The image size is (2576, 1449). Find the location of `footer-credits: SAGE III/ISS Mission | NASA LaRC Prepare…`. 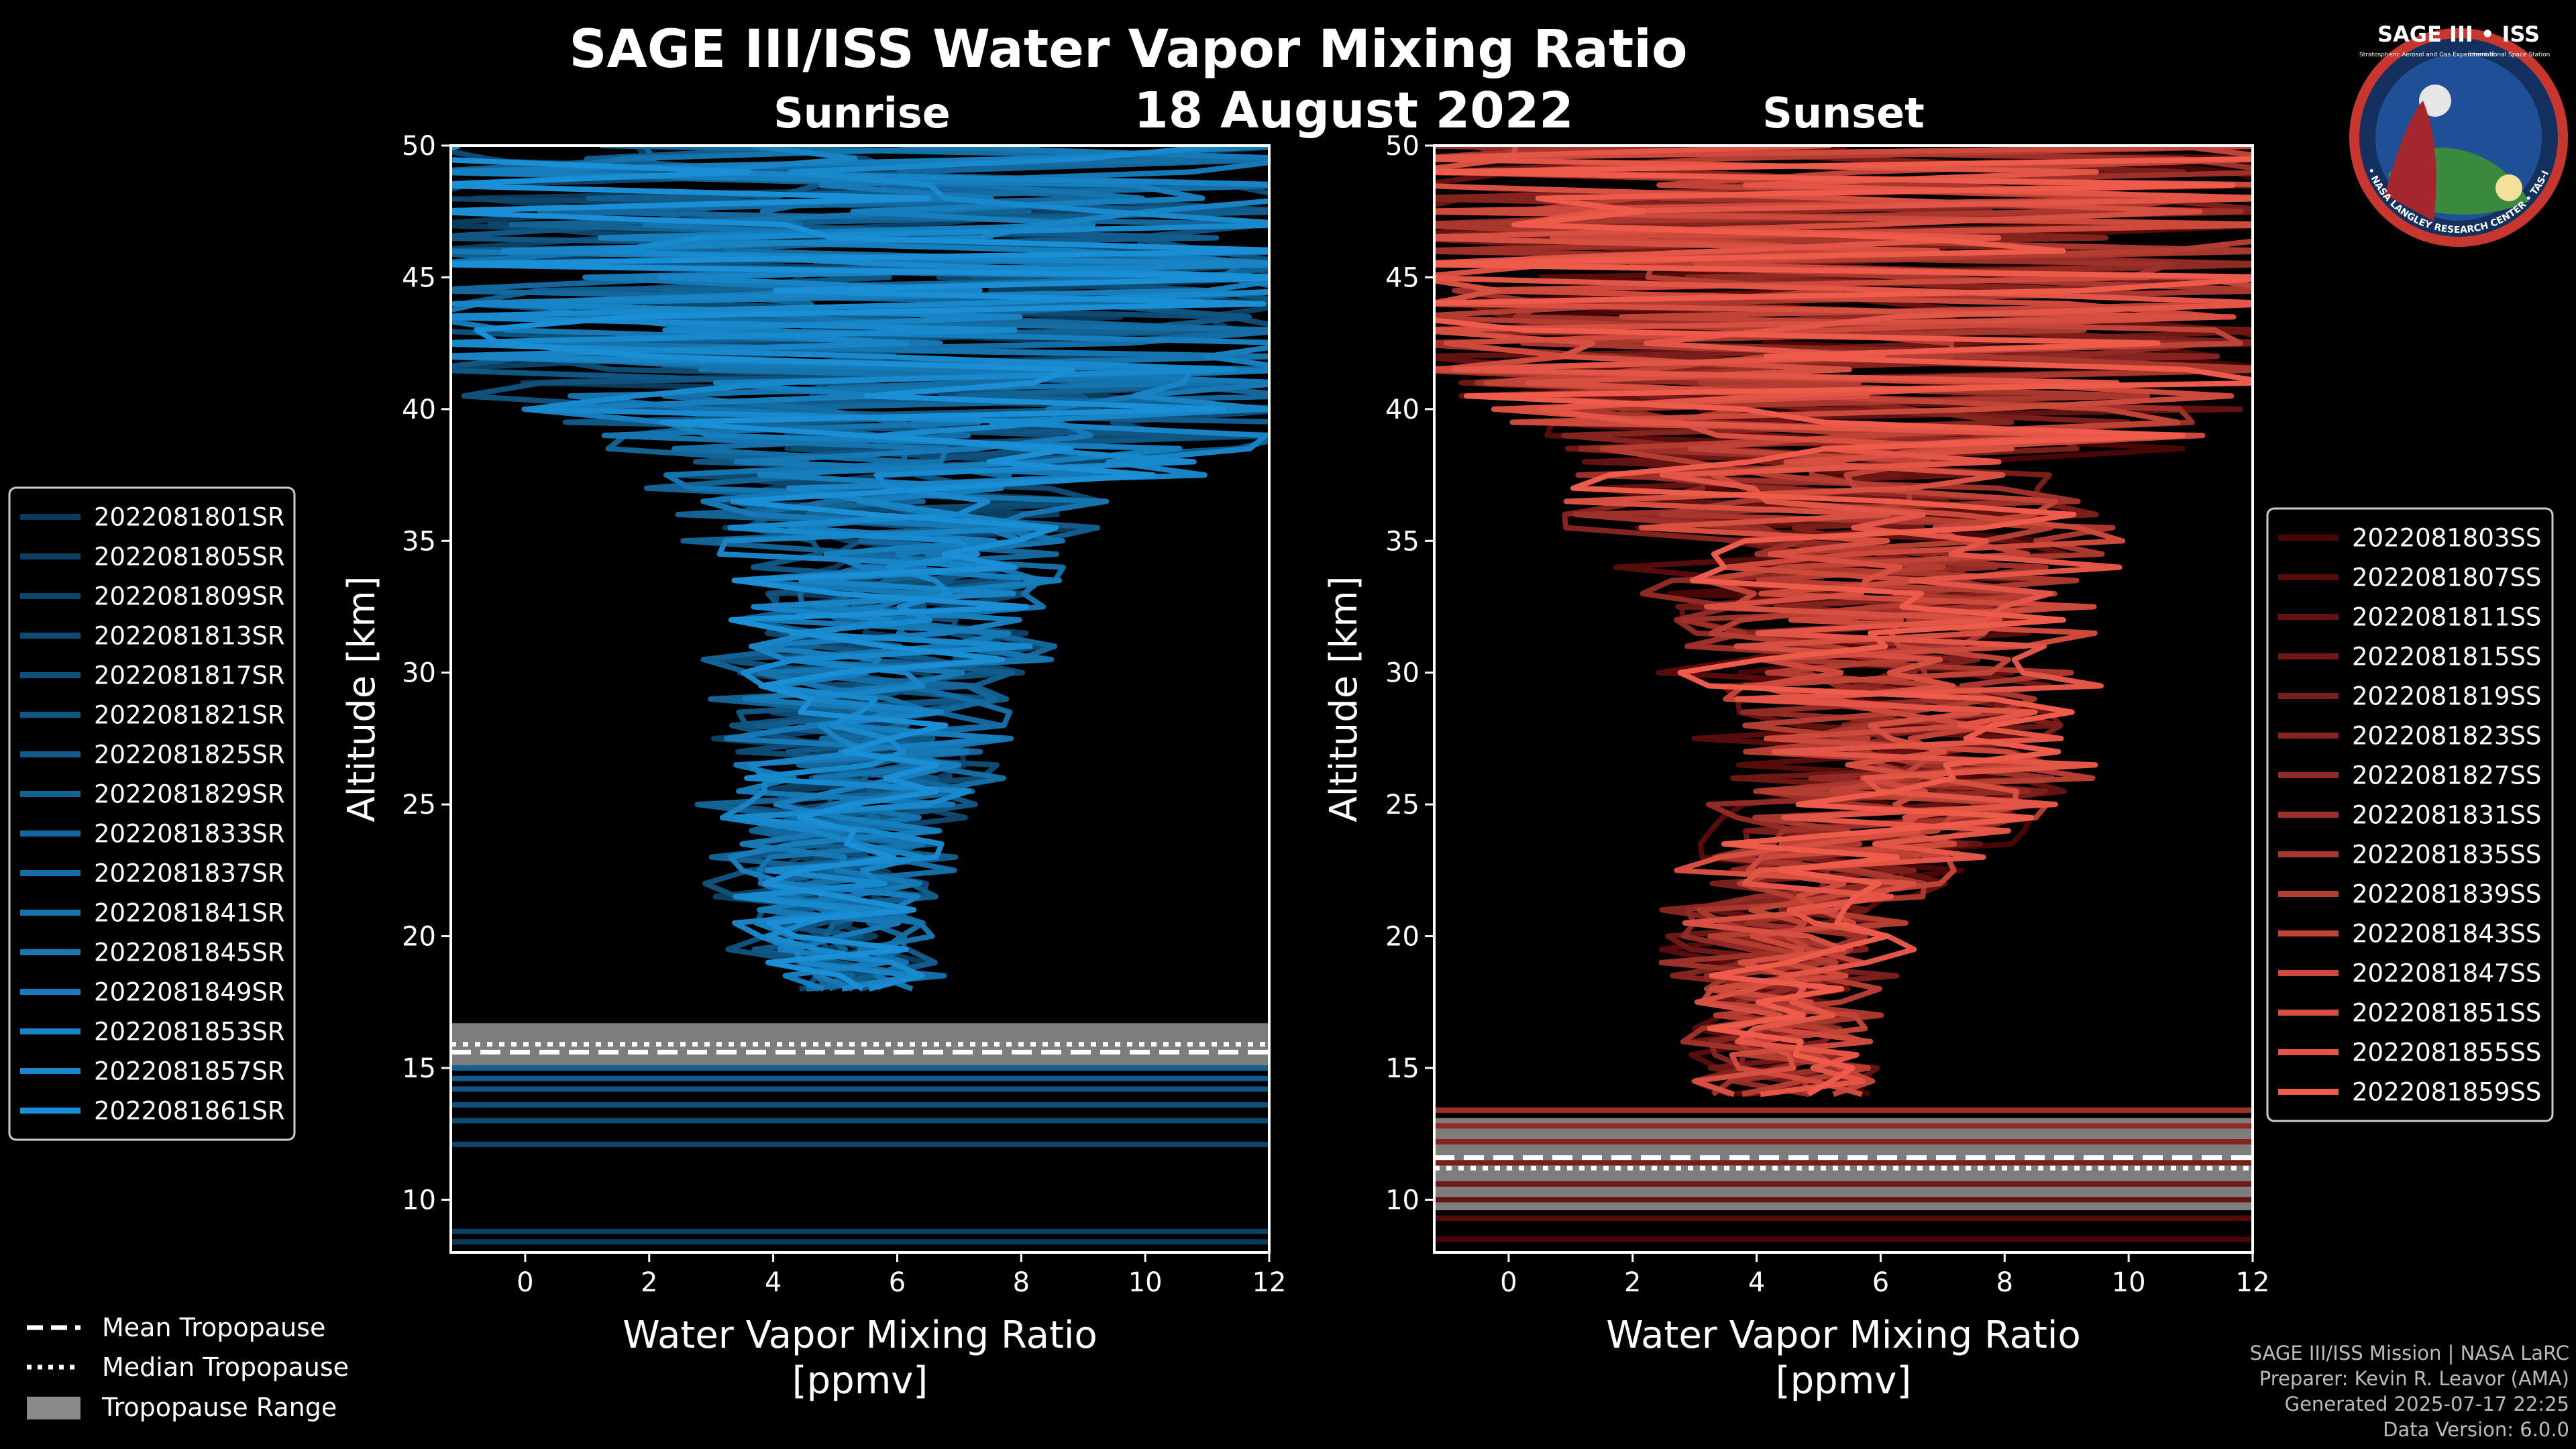

footer-credits: SAGE III/ISS Mission | NASA LaRC Prepare… is located at coordinates (2409, 1391).